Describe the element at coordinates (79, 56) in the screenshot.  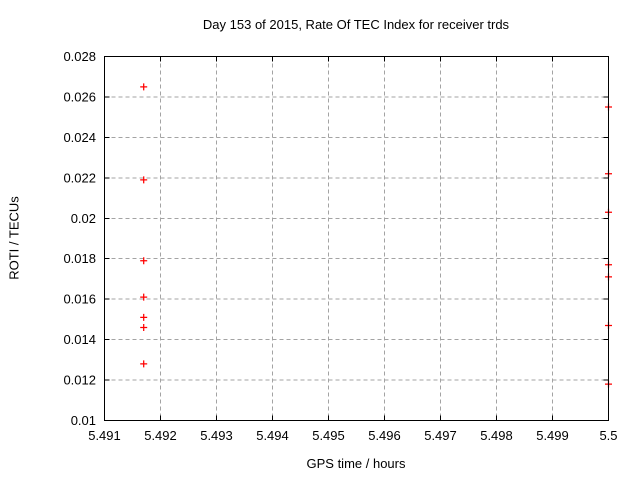
I see `y-tick-label: 0.028` at that location.